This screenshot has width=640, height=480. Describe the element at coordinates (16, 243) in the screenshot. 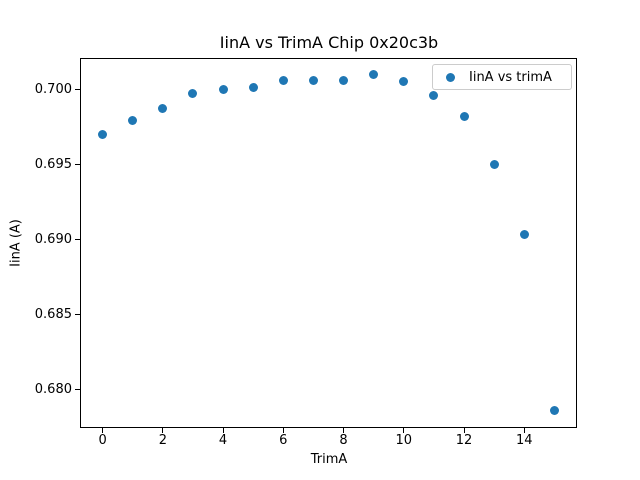

I see `y-axis-label: IinA (A)` at that location.